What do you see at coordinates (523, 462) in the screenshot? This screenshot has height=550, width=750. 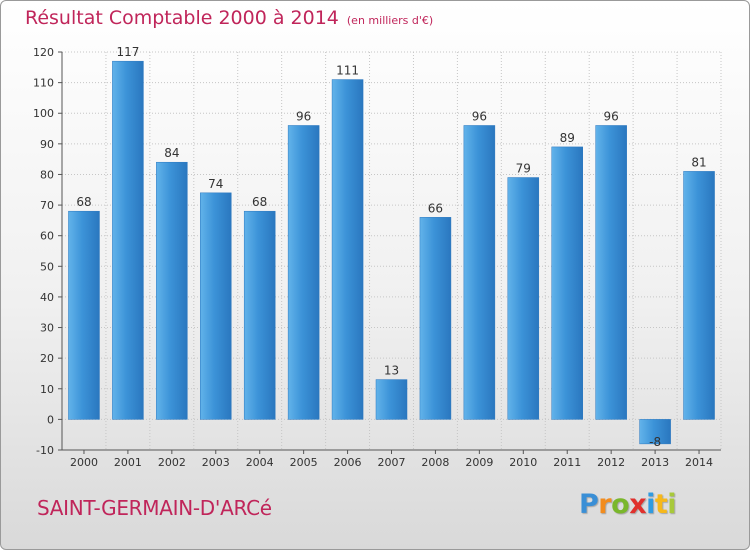 I see `x-tick-label: 2010` at bounding box center [523, 462].